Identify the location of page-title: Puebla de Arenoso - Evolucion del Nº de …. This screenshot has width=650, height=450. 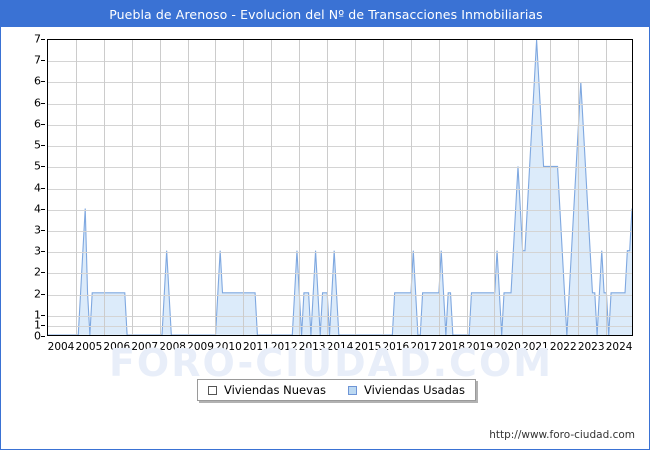
(326, 14).